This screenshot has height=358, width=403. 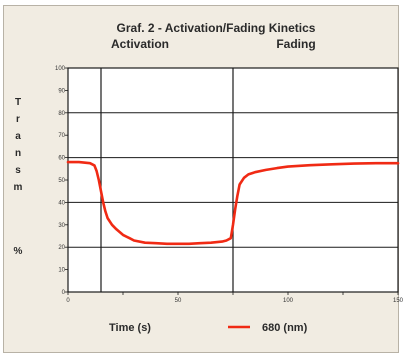 I want to click on phase-label-fading: Fading, so click(x=295, y=44).